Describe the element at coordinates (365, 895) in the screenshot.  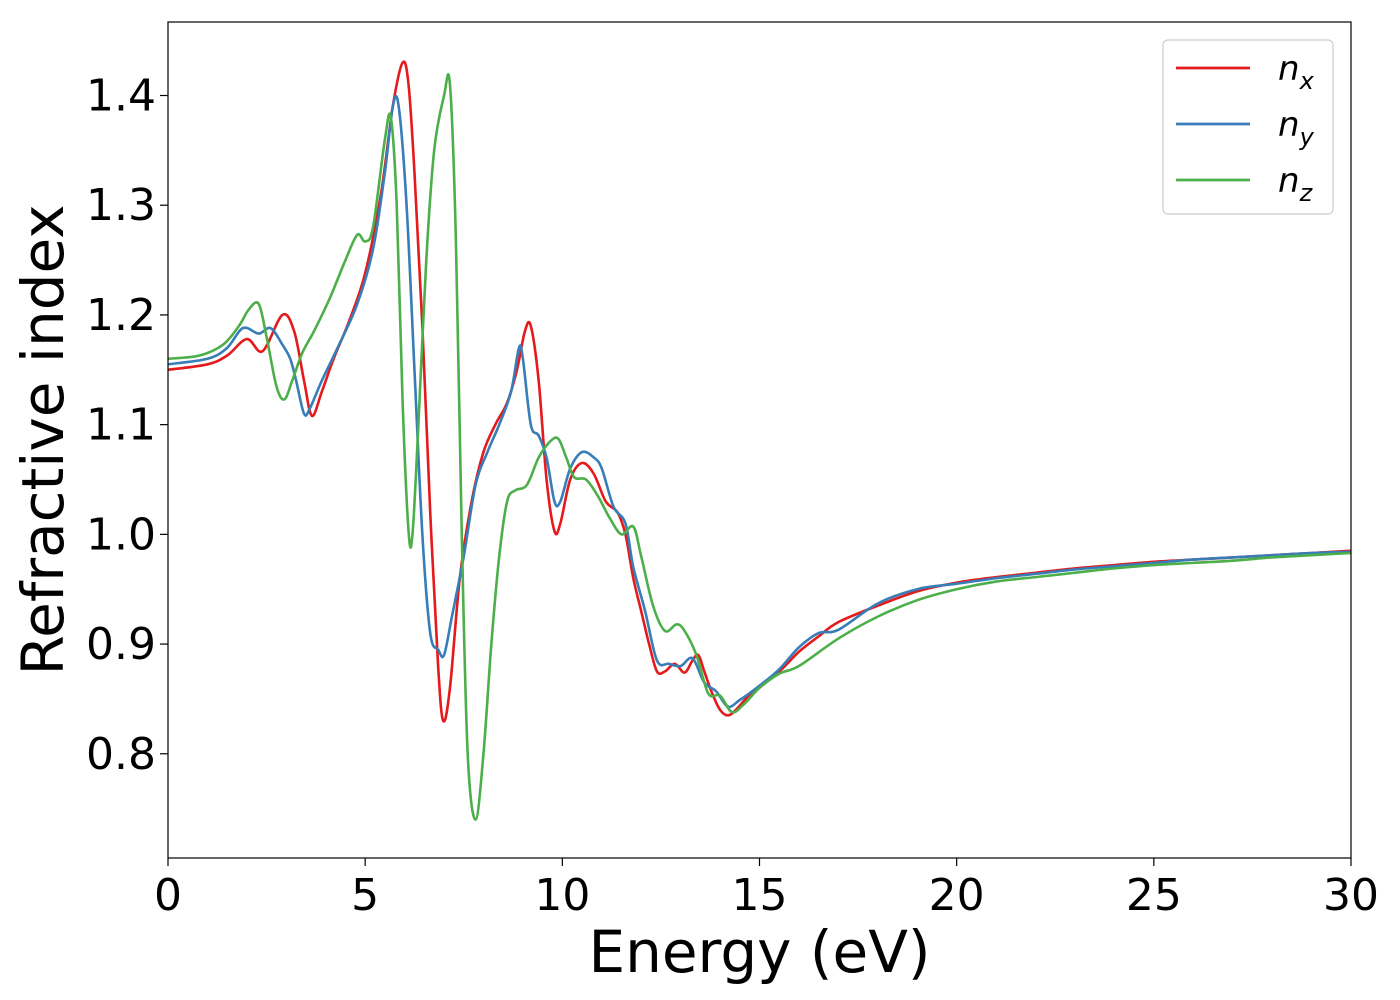
I see `x-tick-label: 5` at that location.